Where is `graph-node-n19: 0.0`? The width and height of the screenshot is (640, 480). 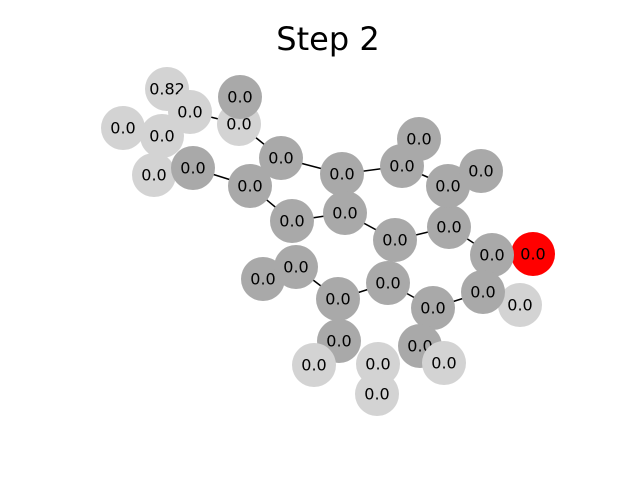
graph-node-n19: 0.0 is located at coordinates (338, 299).